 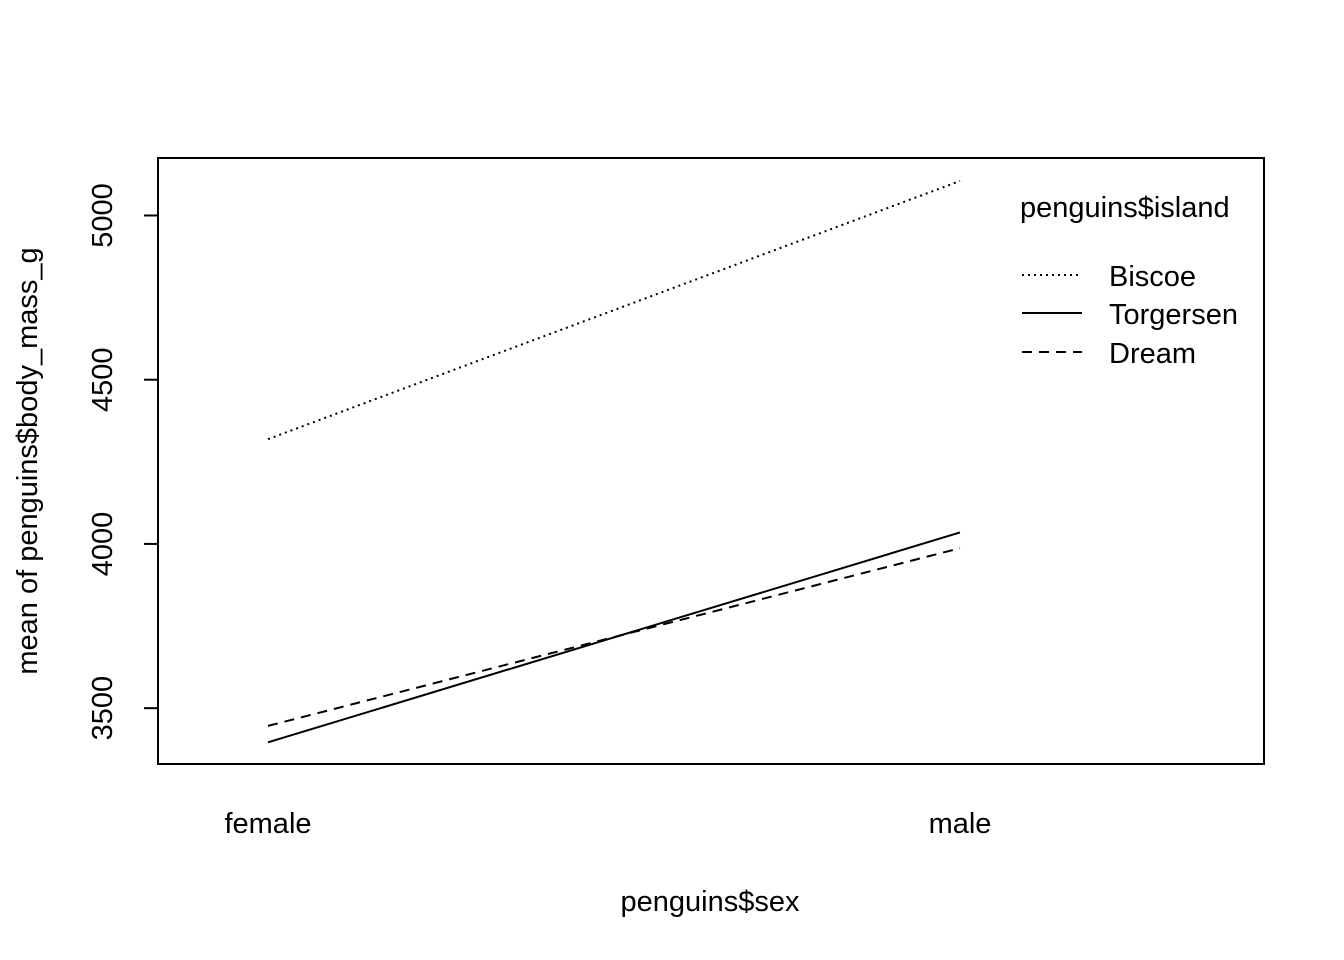 What do you see at coordinates (710, 902) in the screenshot?
I see `x-axis-title: penguins$sex` at bounding box center [710, 902].